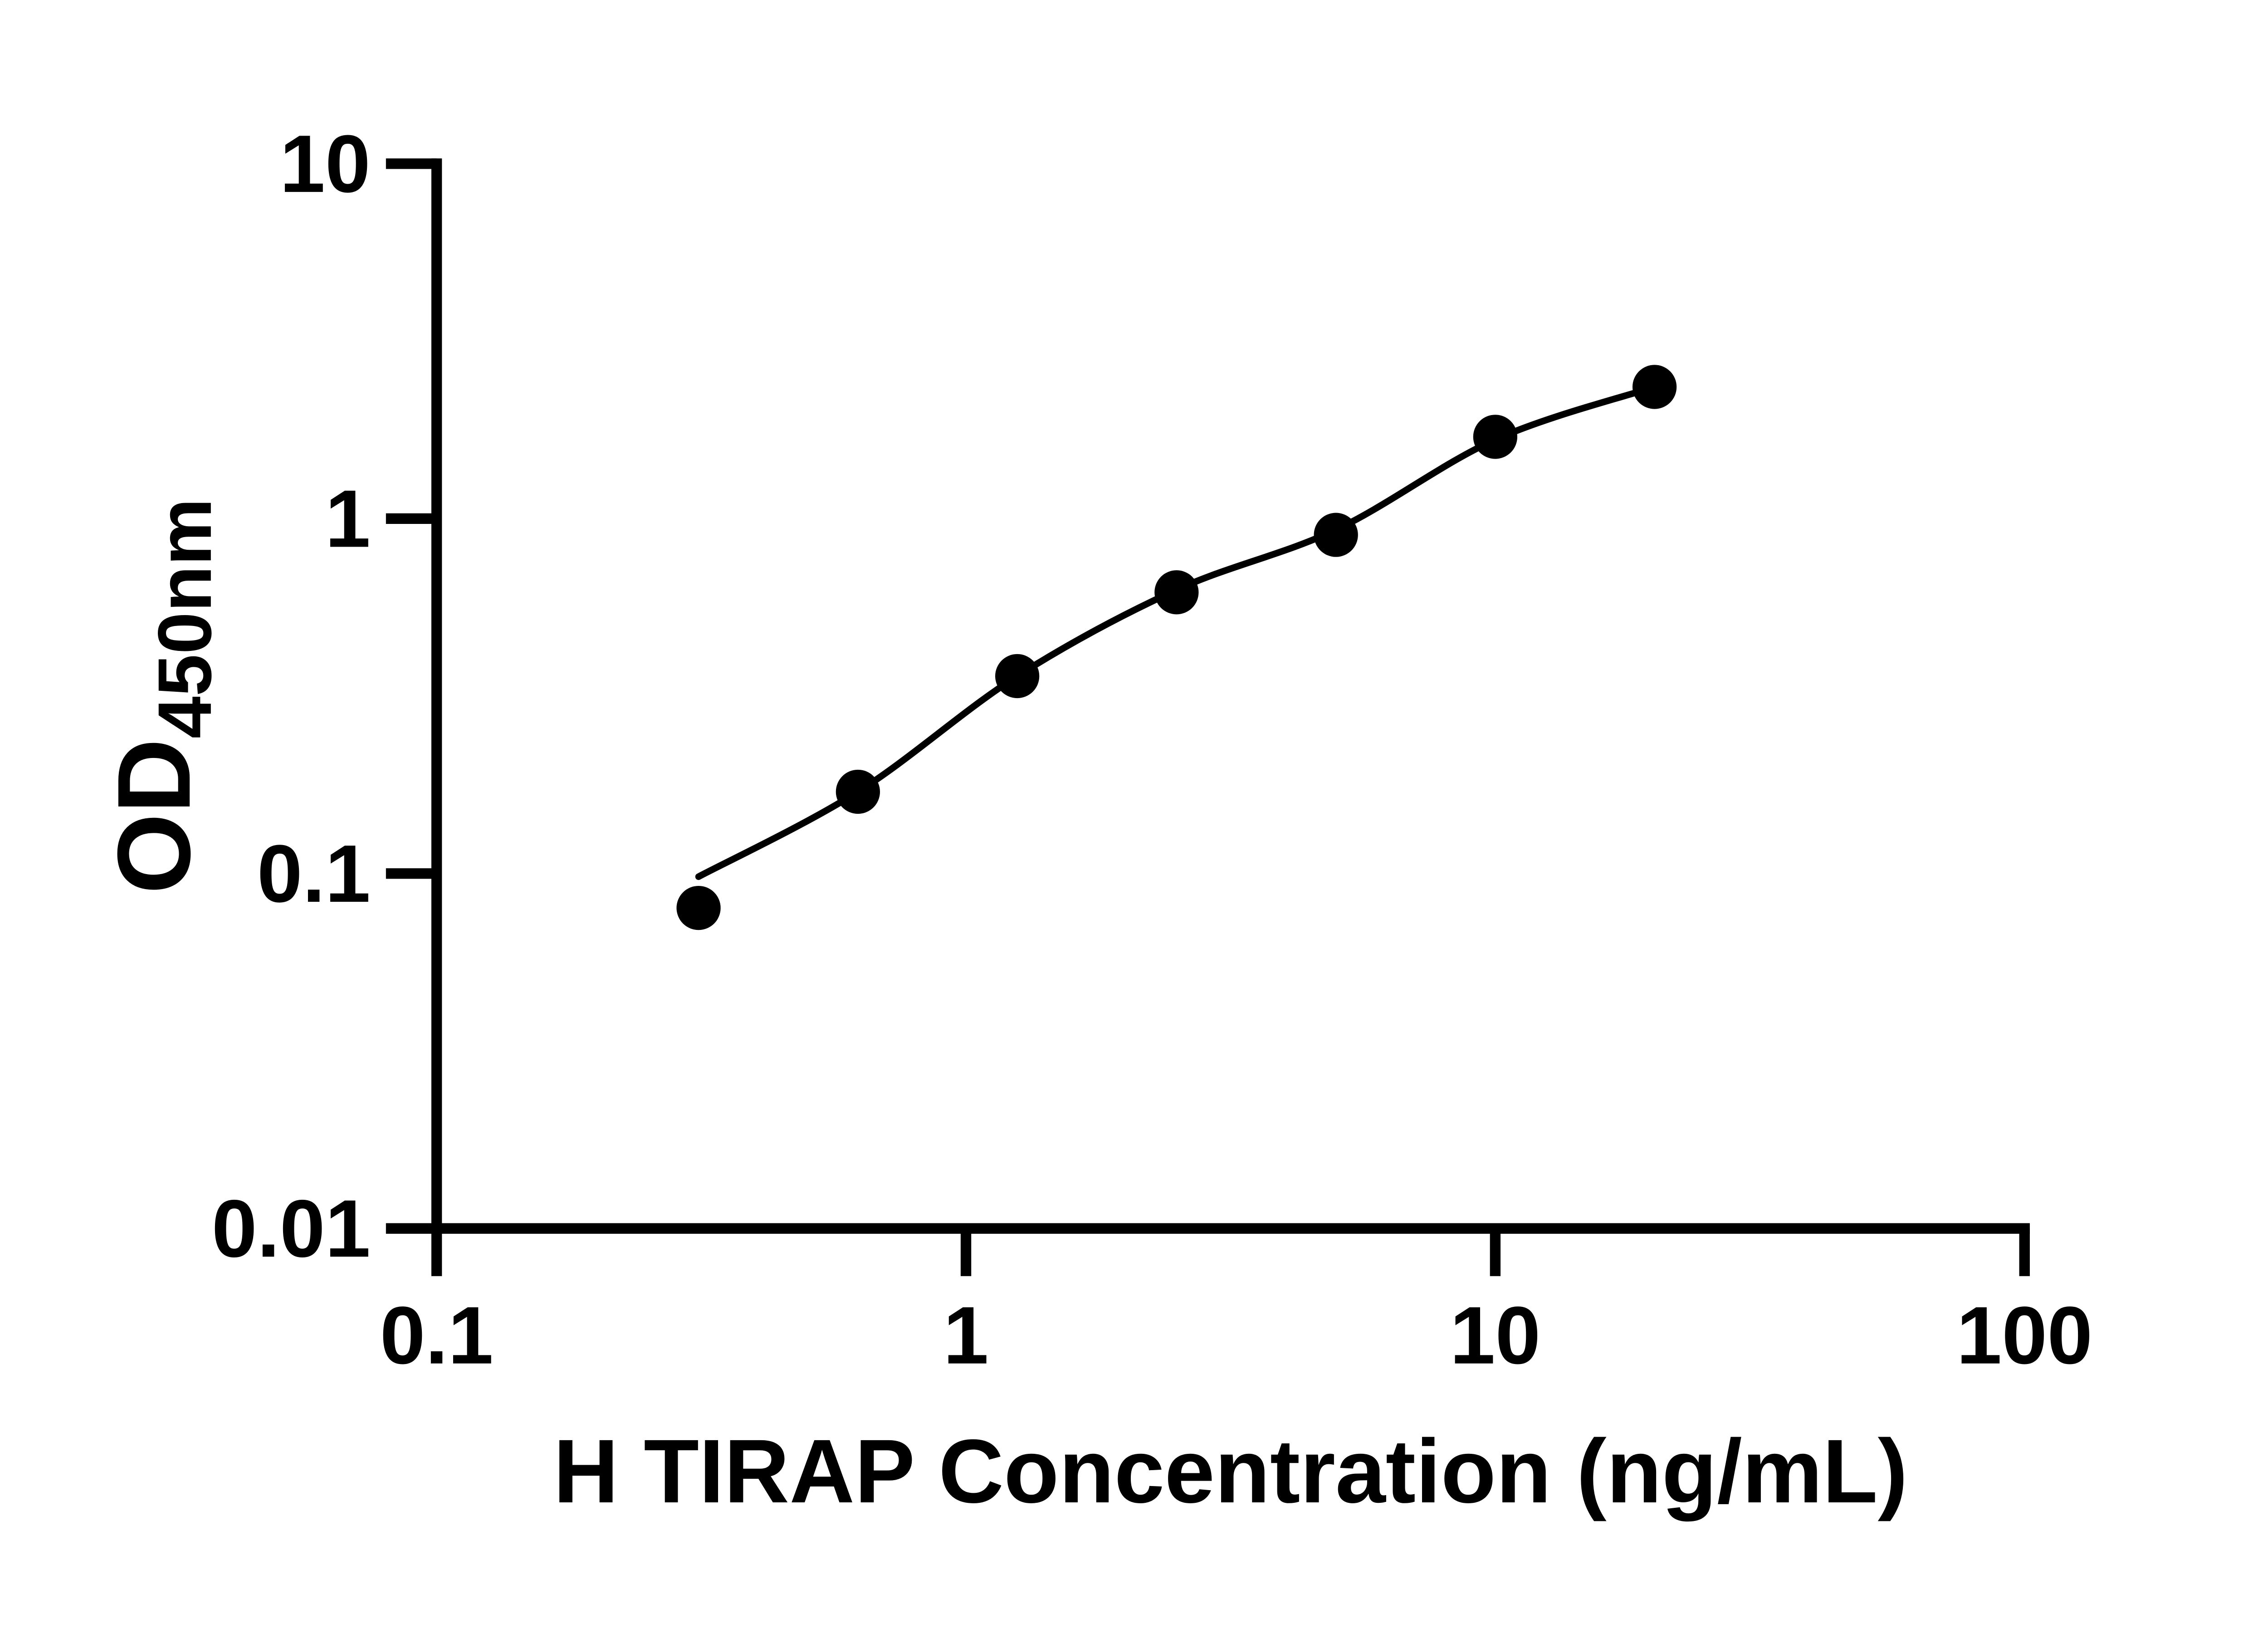 This screenshot has width=2268, height=1633. I want to click on y-axis-title-subscript: 450nm, so click(185, 618).